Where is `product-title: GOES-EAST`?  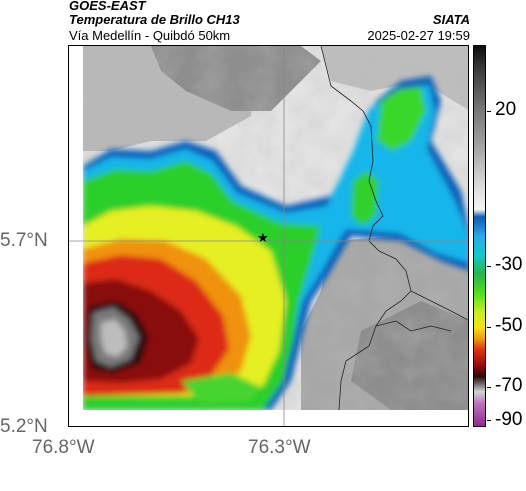 product-title: GOES-EAST is located at coordinates (107, 6).